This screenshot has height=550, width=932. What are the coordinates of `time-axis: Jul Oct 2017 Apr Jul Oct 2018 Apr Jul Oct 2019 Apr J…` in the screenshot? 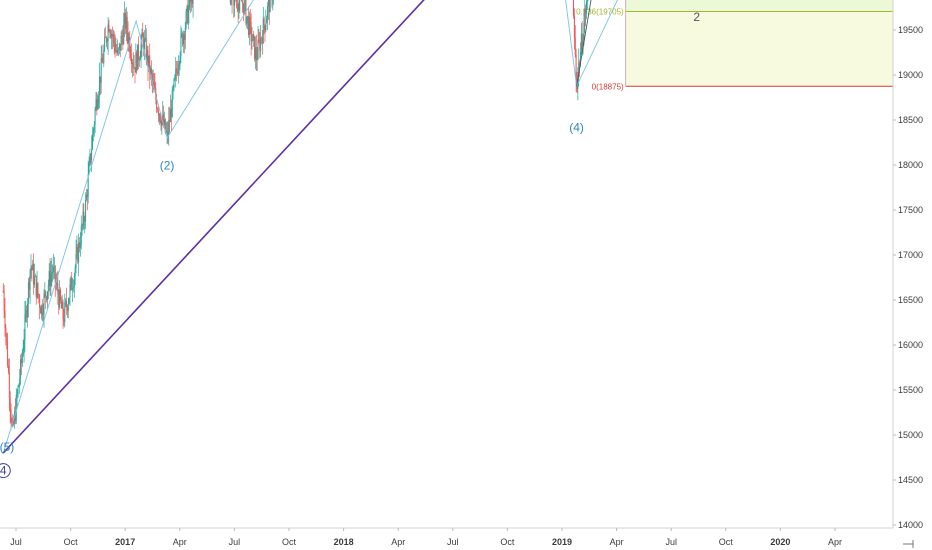 It's located at (466, 538).